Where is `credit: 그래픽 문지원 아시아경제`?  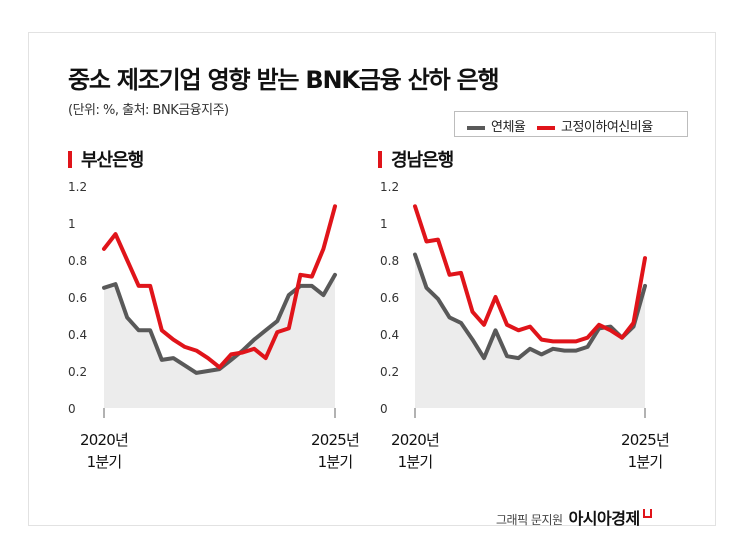
credit: 그래픽 문지원 아시아경제 is located at coordinates (574, 517).